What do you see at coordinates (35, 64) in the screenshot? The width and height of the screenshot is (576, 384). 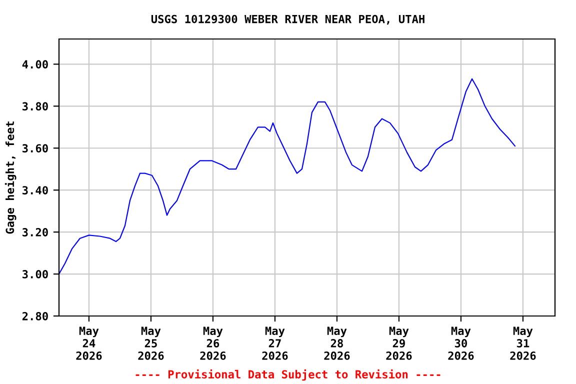 I see `y-tick-label: 4.00` at bounding box center [35, 64].